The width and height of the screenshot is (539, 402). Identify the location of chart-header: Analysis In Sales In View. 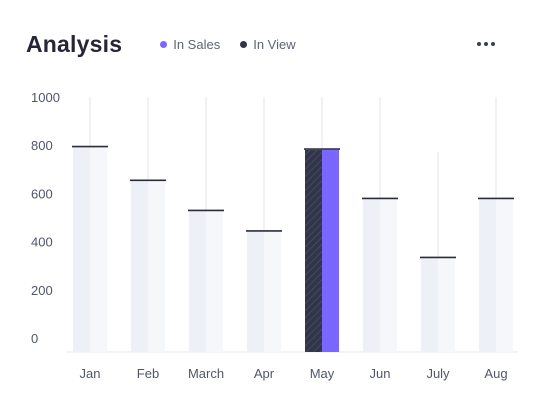
(269, 44).